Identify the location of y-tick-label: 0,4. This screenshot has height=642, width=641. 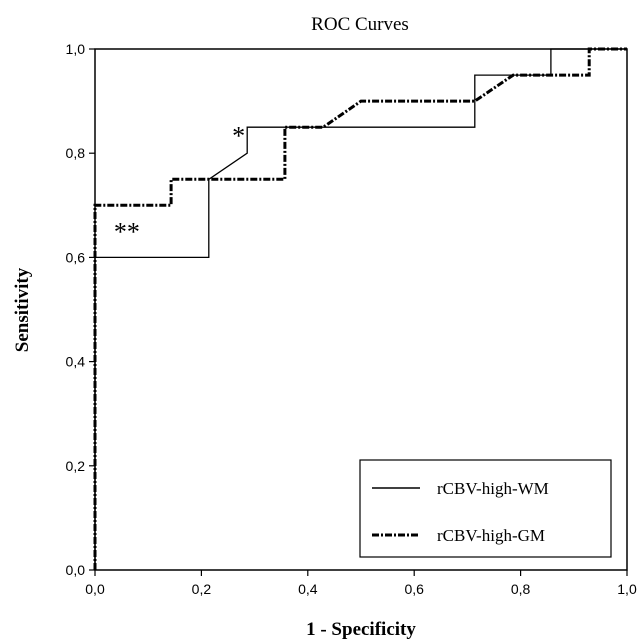
(76, 362).